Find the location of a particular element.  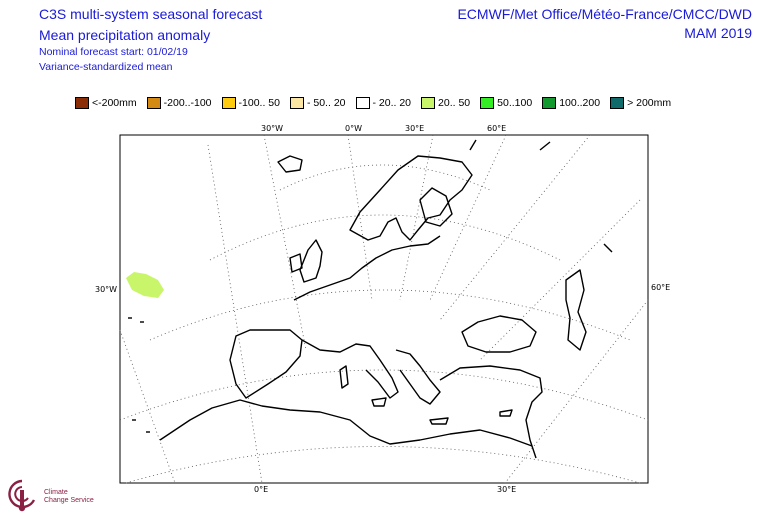

legend-label: -200..-100 is located at coordinates (187, 103).